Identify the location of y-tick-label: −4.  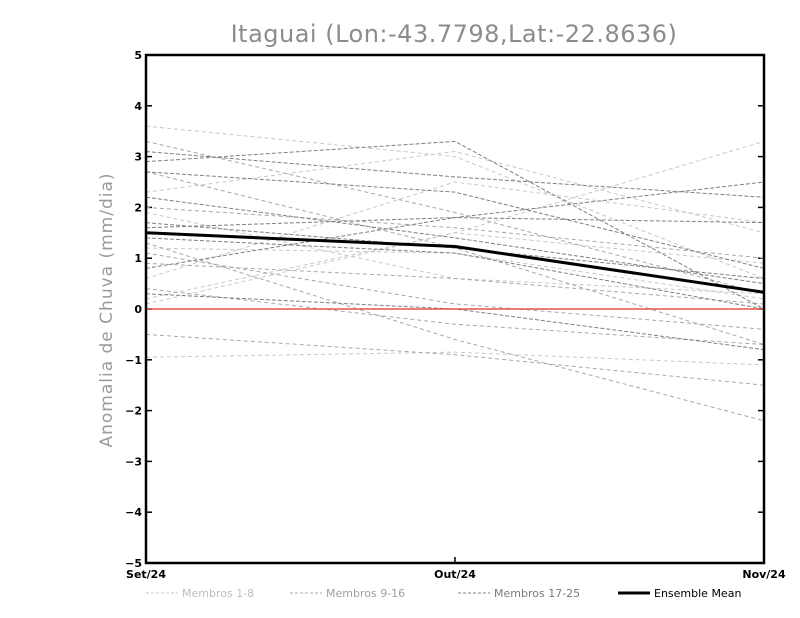
(133, 512).